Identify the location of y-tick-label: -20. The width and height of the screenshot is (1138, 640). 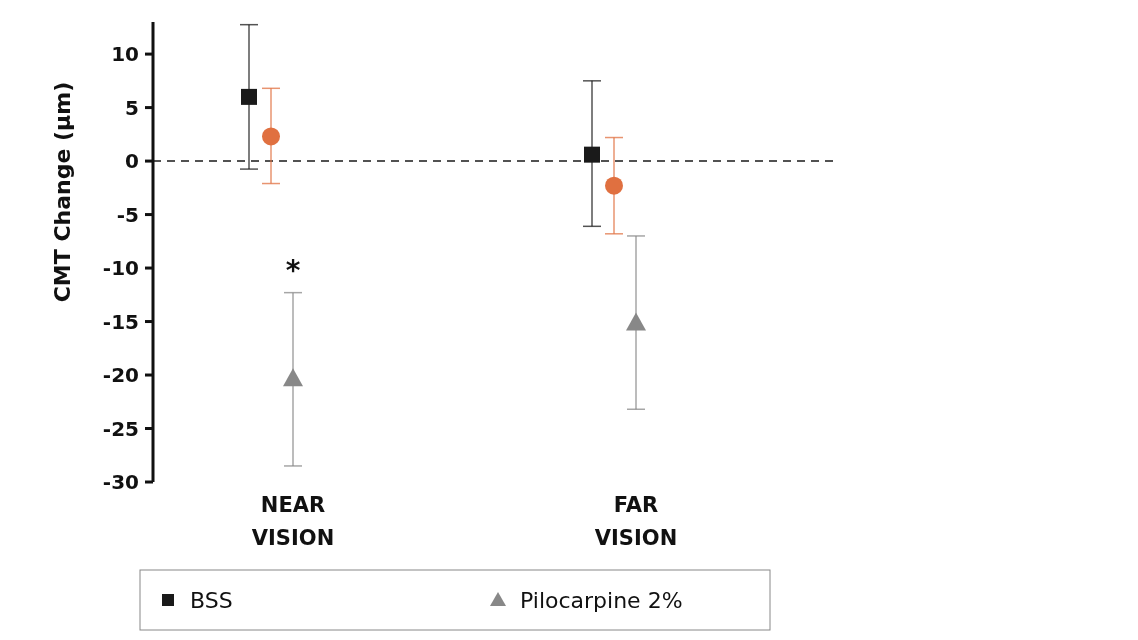
(120, 375).